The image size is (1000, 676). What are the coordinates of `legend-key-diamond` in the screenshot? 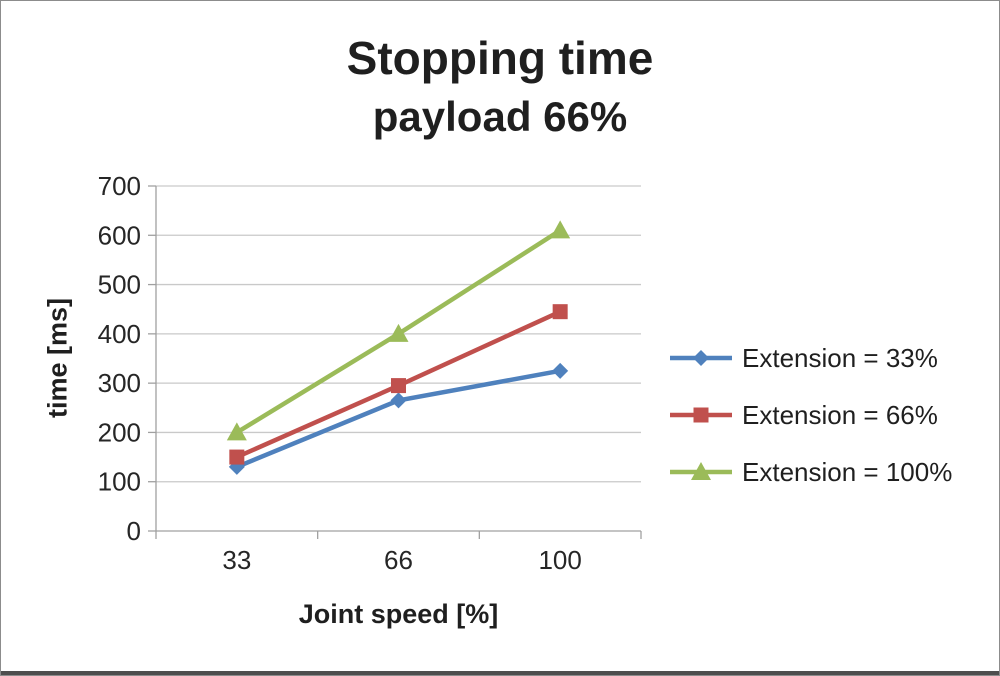 It's located at (701, 358).